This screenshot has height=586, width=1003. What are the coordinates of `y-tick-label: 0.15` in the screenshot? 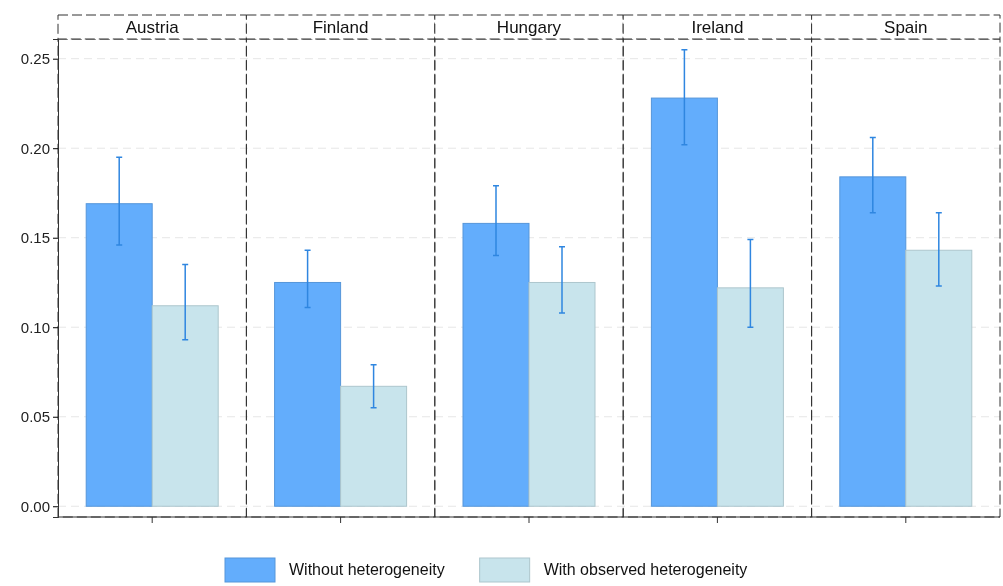 It's located at (35, 238).